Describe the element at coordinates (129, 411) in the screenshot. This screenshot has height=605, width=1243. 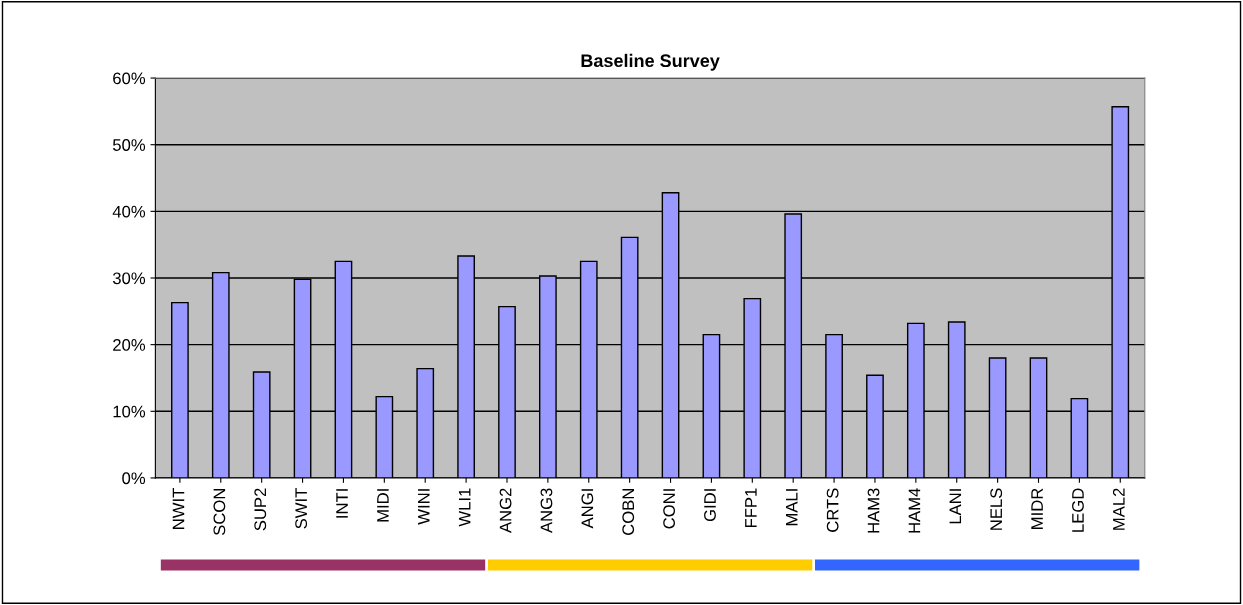
I see `y-tick-label: 10%` at that location.